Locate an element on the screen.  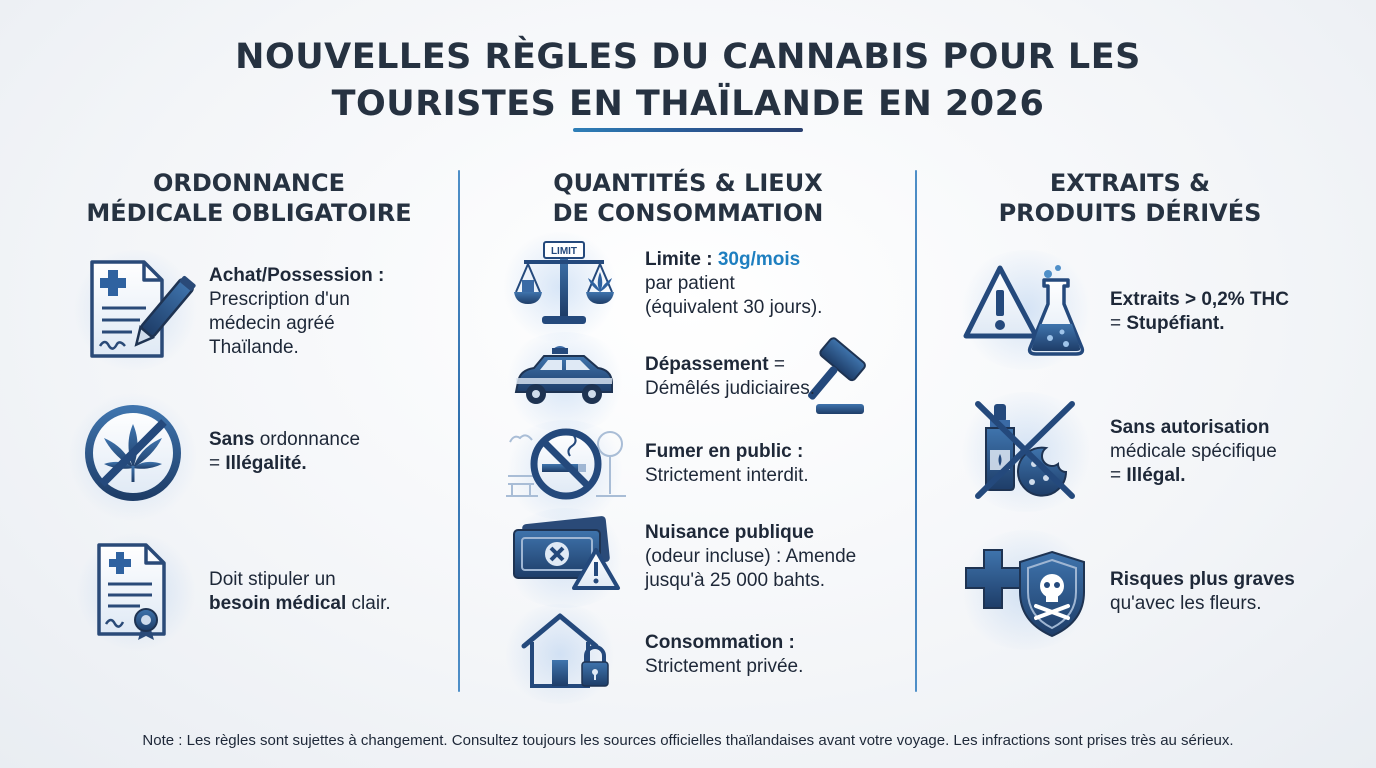
house-lock-icon is located at coordinates (566, 651).